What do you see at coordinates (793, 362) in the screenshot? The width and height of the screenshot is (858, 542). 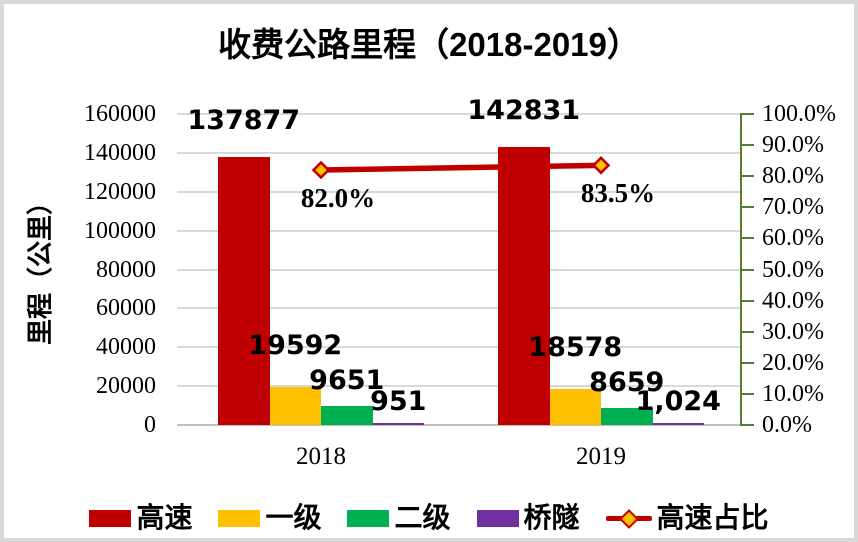 I see `right-axis-tick-label: 20.0%` at bounding box center [793, 362].